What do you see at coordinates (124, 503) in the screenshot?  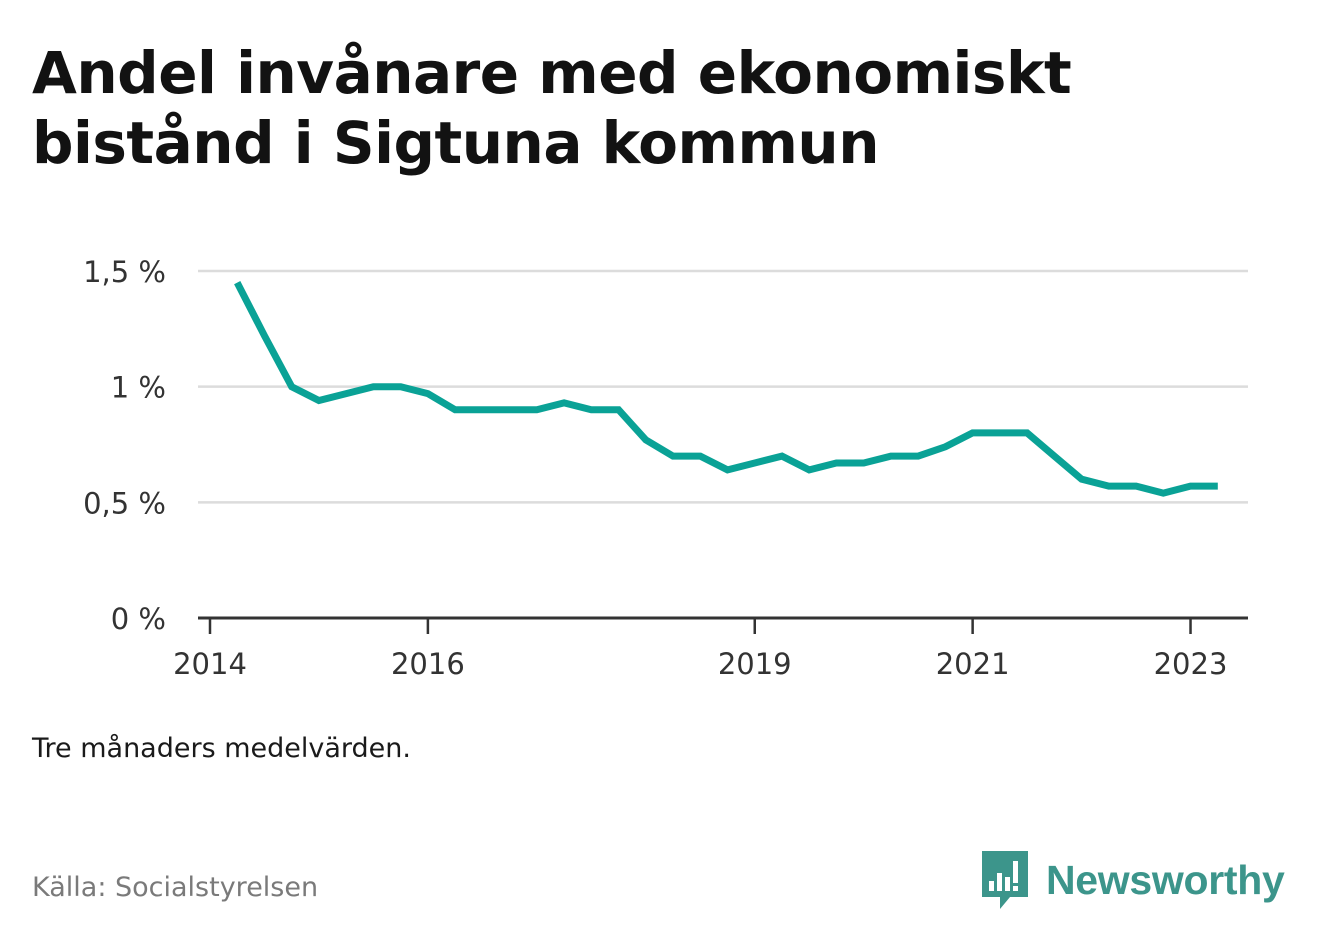 I see `y-tick-label: 0,5 %` at bounding box center [124, 503].